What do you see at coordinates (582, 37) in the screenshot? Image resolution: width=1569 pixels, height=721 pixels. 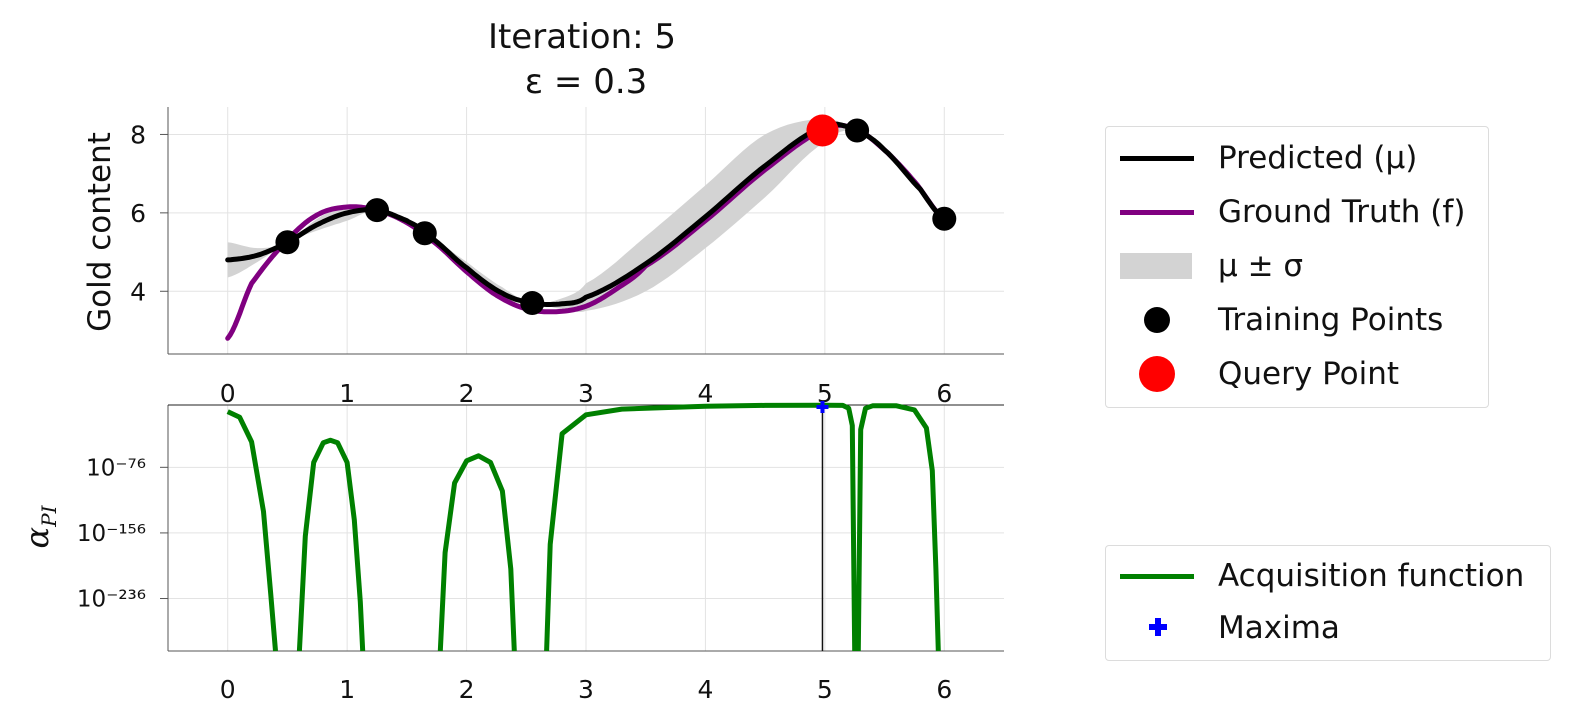 I see `chart-title-line1: Iteration: 5` at bounding box center [582, 37].